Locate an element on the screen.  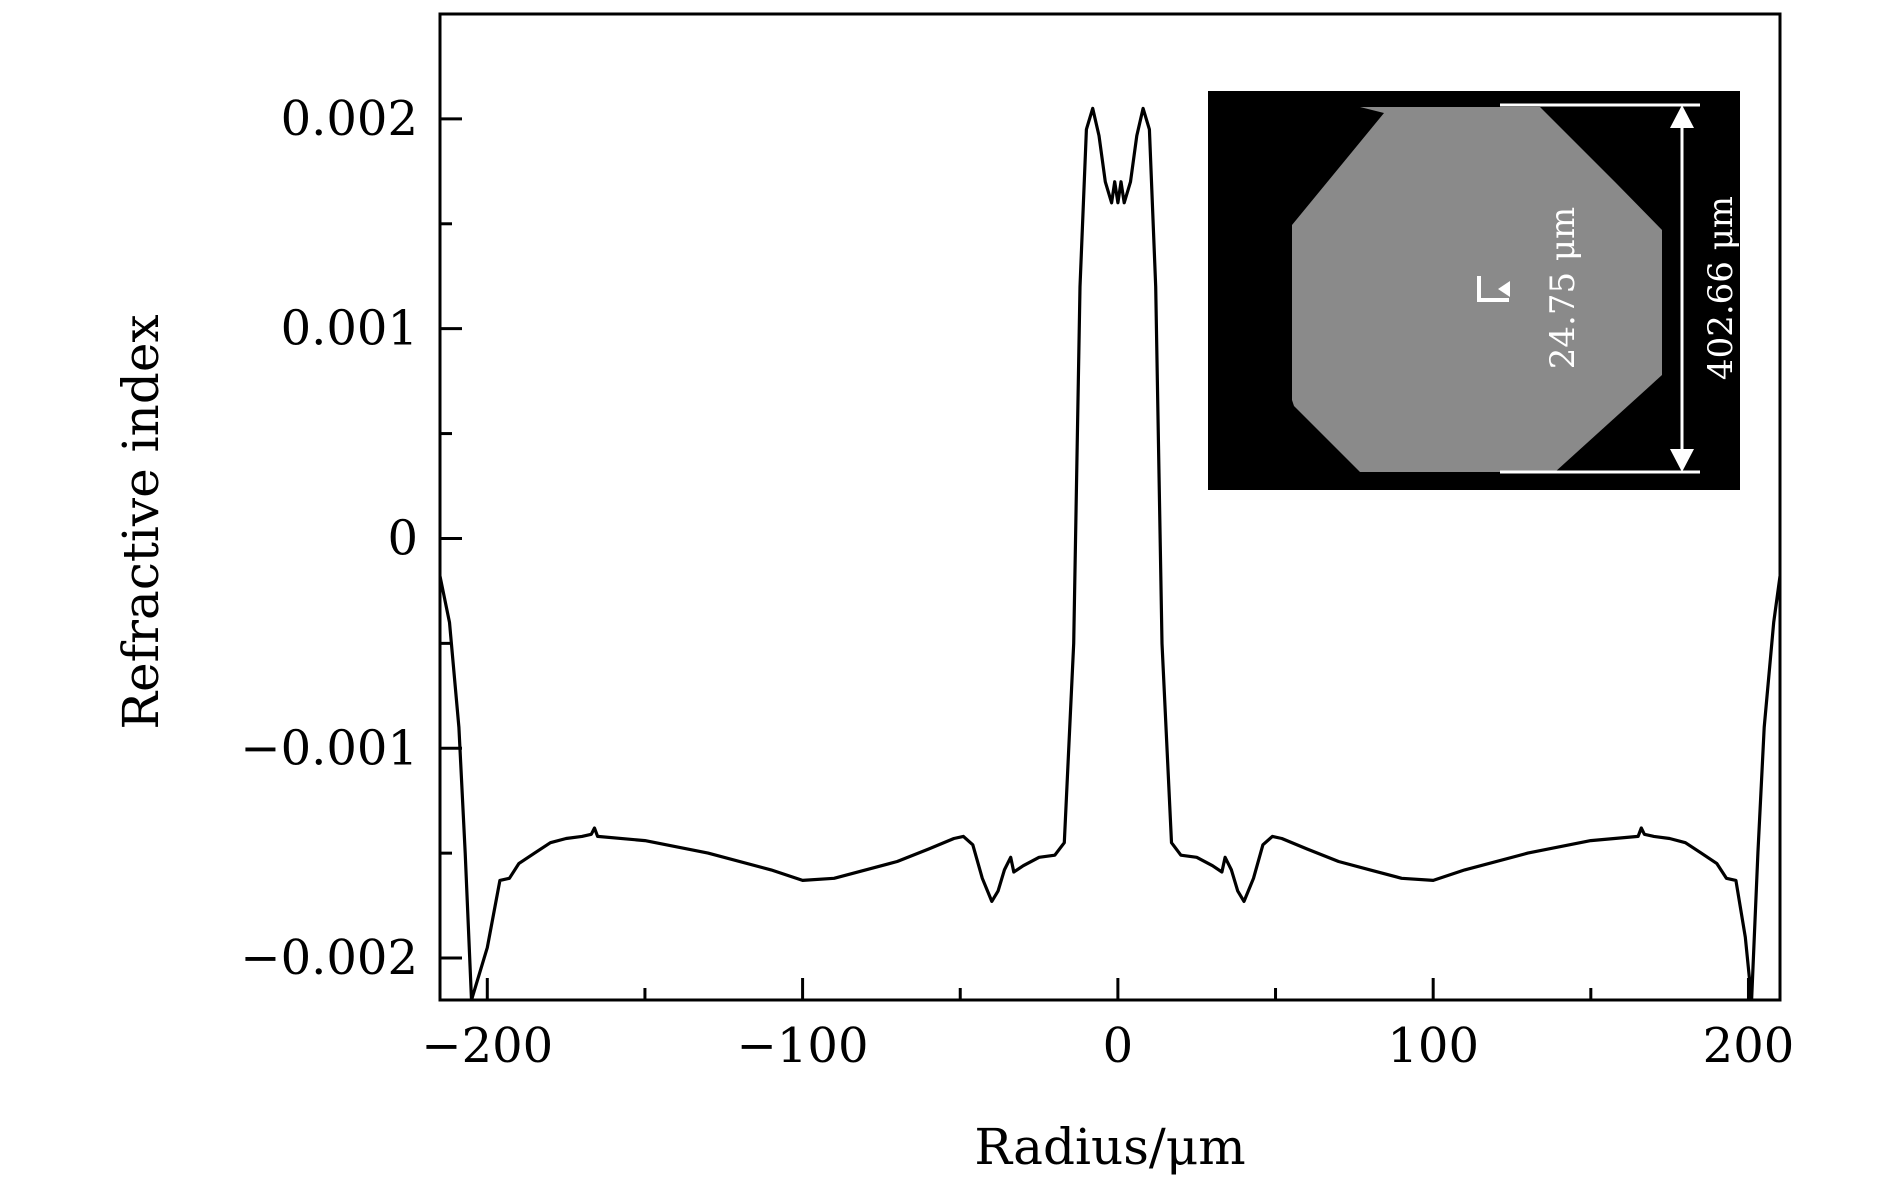
y-tick-label: 0.001 is located at coordinates (349, 329).